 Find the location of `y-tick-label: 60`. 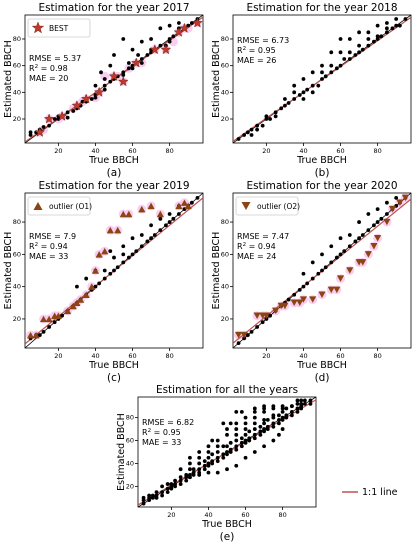

y-tick-label: 60 is located at coordinates (130, 441).